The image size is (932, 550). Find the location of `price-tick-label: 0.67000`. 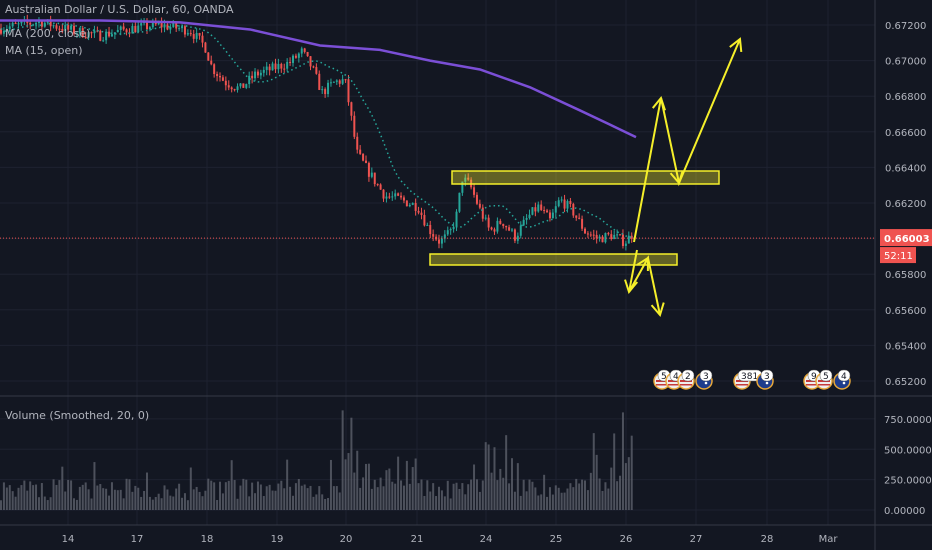

price-tick-label: 0.67000 is located at coordinates (905, 62).